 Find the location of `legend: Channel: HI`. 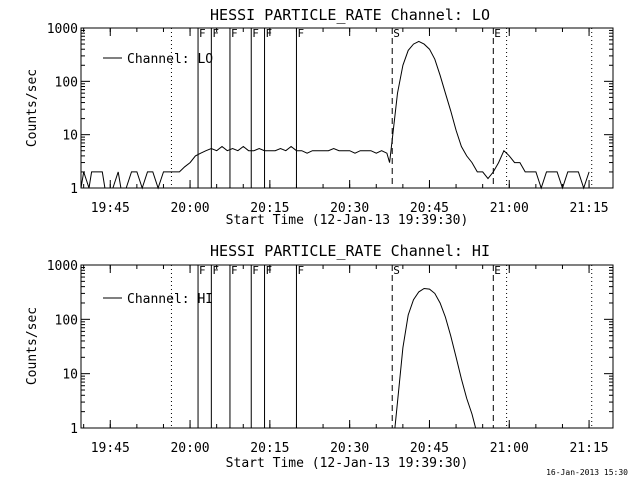

legend: Channel: HI is located at coordinates (158, 299).